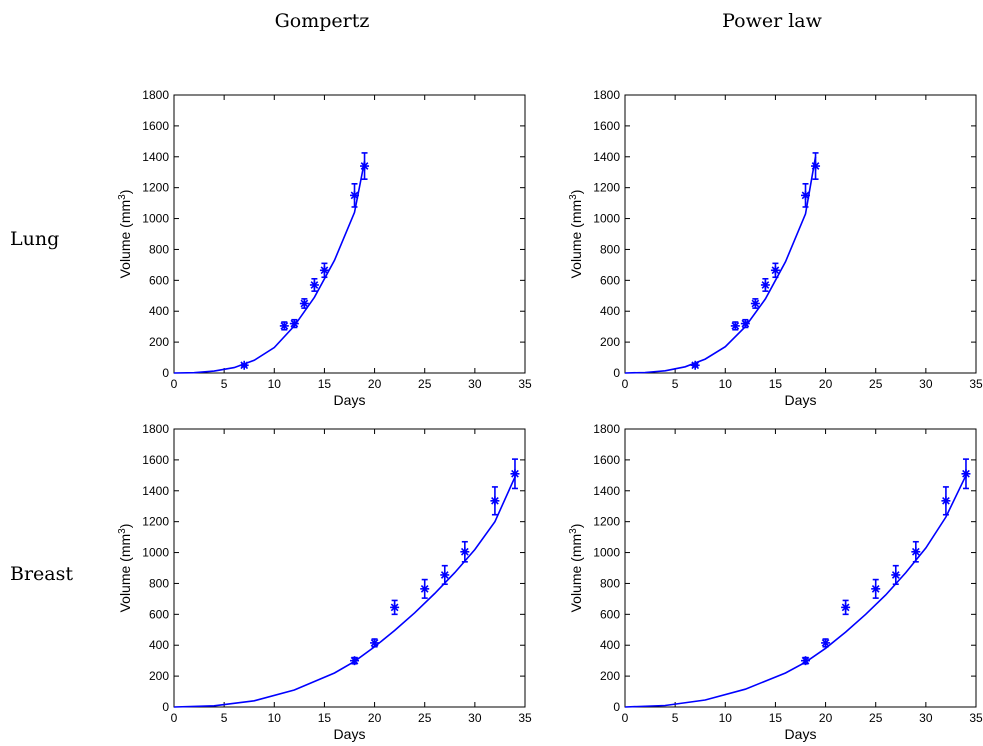 This screenshot has height=746, width=983. Describe the element at coordinates (726, 384) in the screenshot. I see `x-tick-label: 10` at that location.